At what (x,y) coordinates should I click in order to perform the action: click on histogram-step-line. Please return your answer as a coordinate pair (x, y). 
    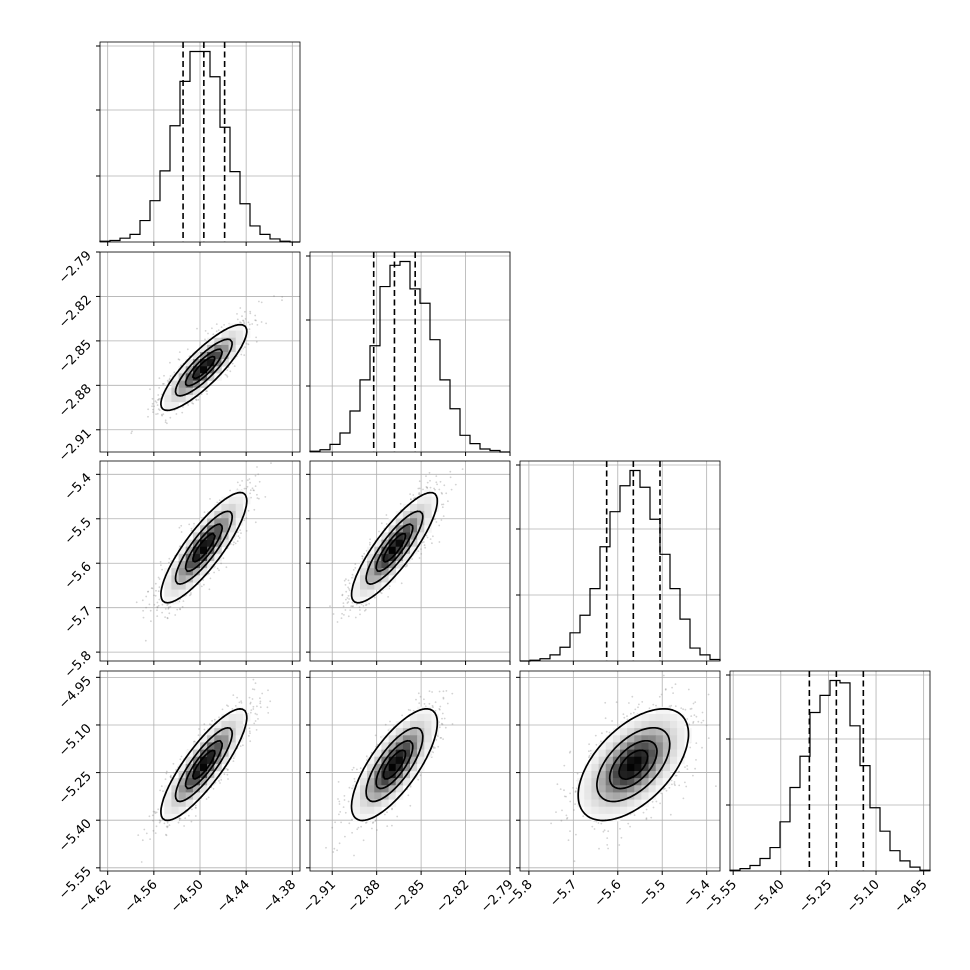
    Looking at the image, I should click on (830, 775).